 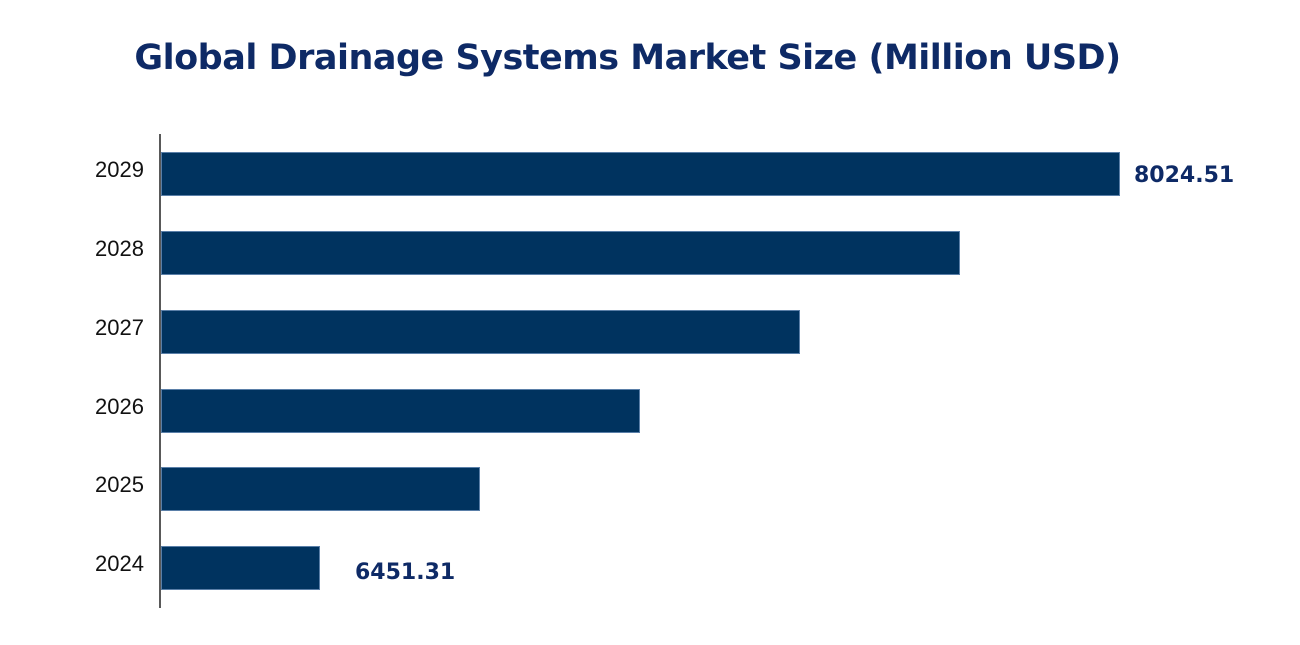 What do you see at coordinates (400, 411) in the screenshot?
I see `bar-2026` at bounding box center [400, 411].